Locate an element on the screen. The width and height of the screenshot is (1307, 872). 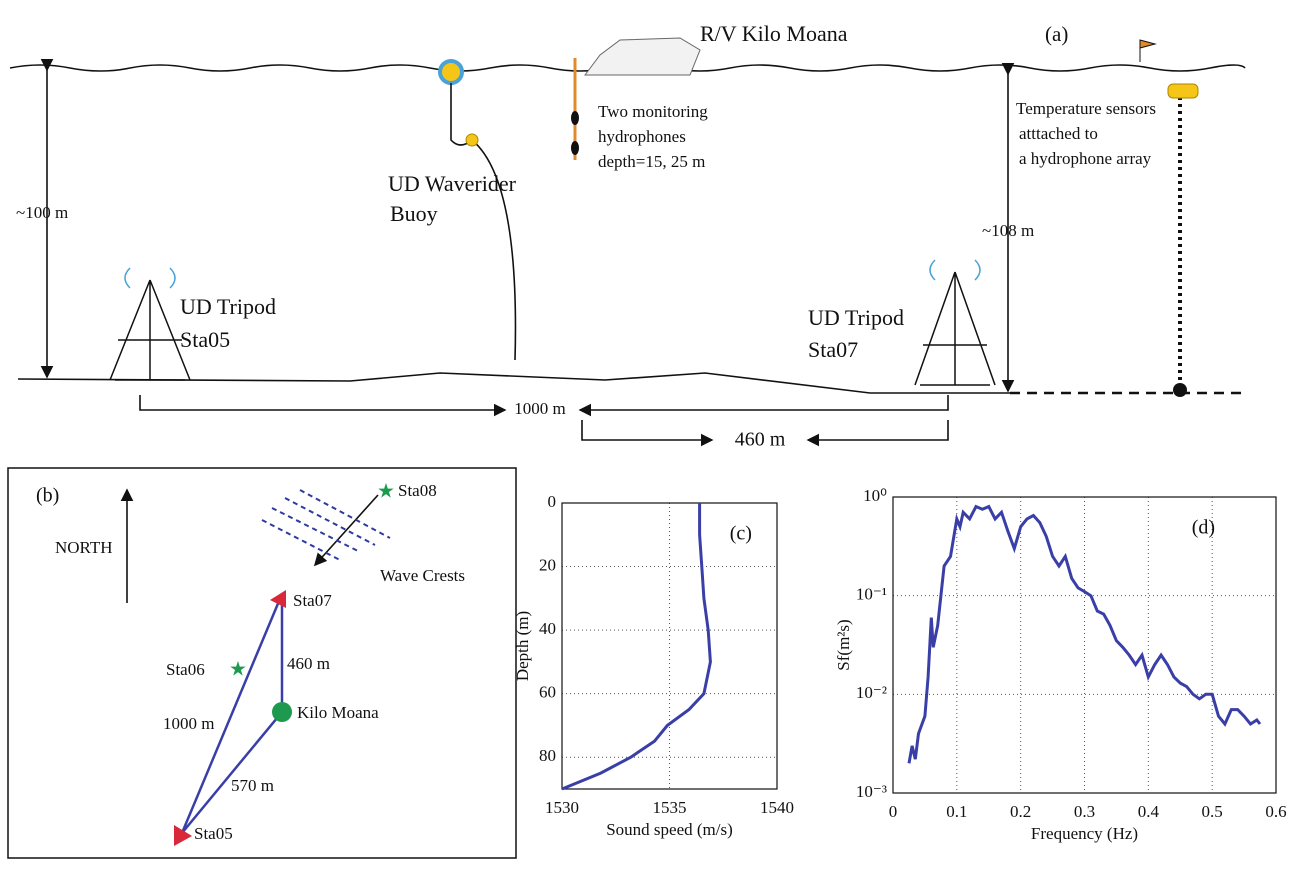
panel-label: (a) is located at coordinates (1056, 34).